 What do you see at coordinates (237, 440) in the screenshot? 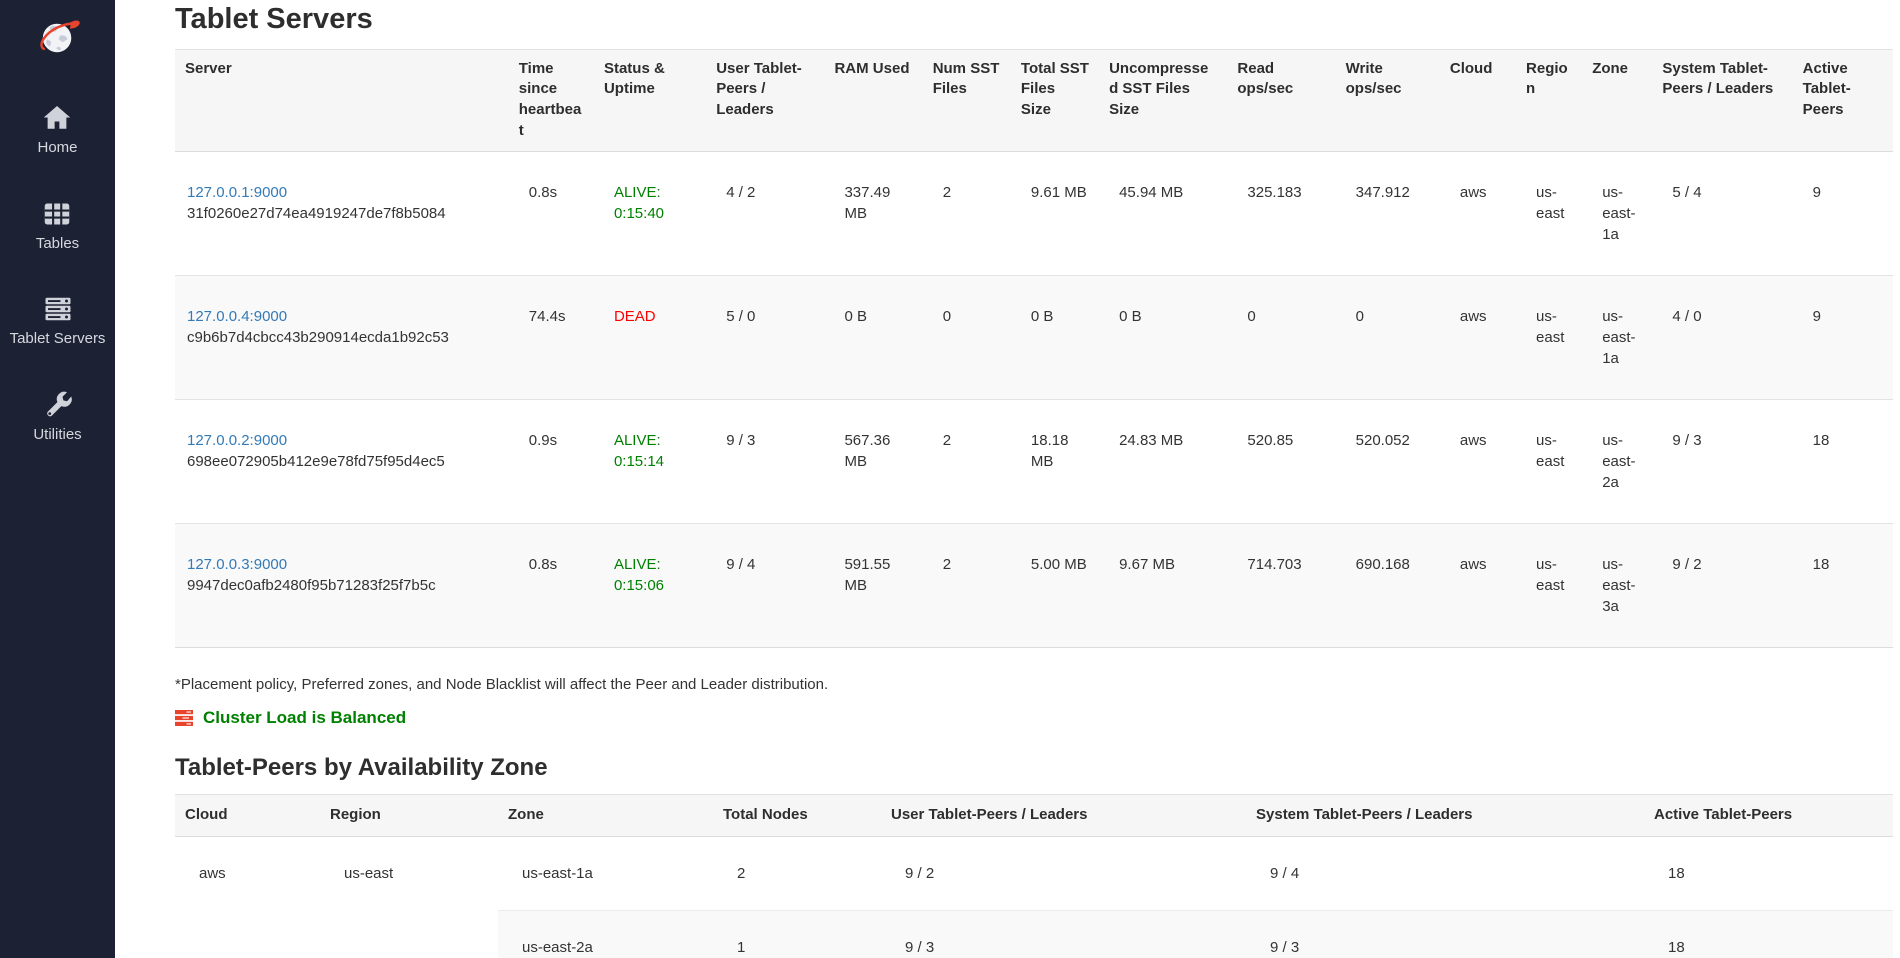
I see `server-address-link: 127.0.0.2:9000` at bounding box center [237, 440].